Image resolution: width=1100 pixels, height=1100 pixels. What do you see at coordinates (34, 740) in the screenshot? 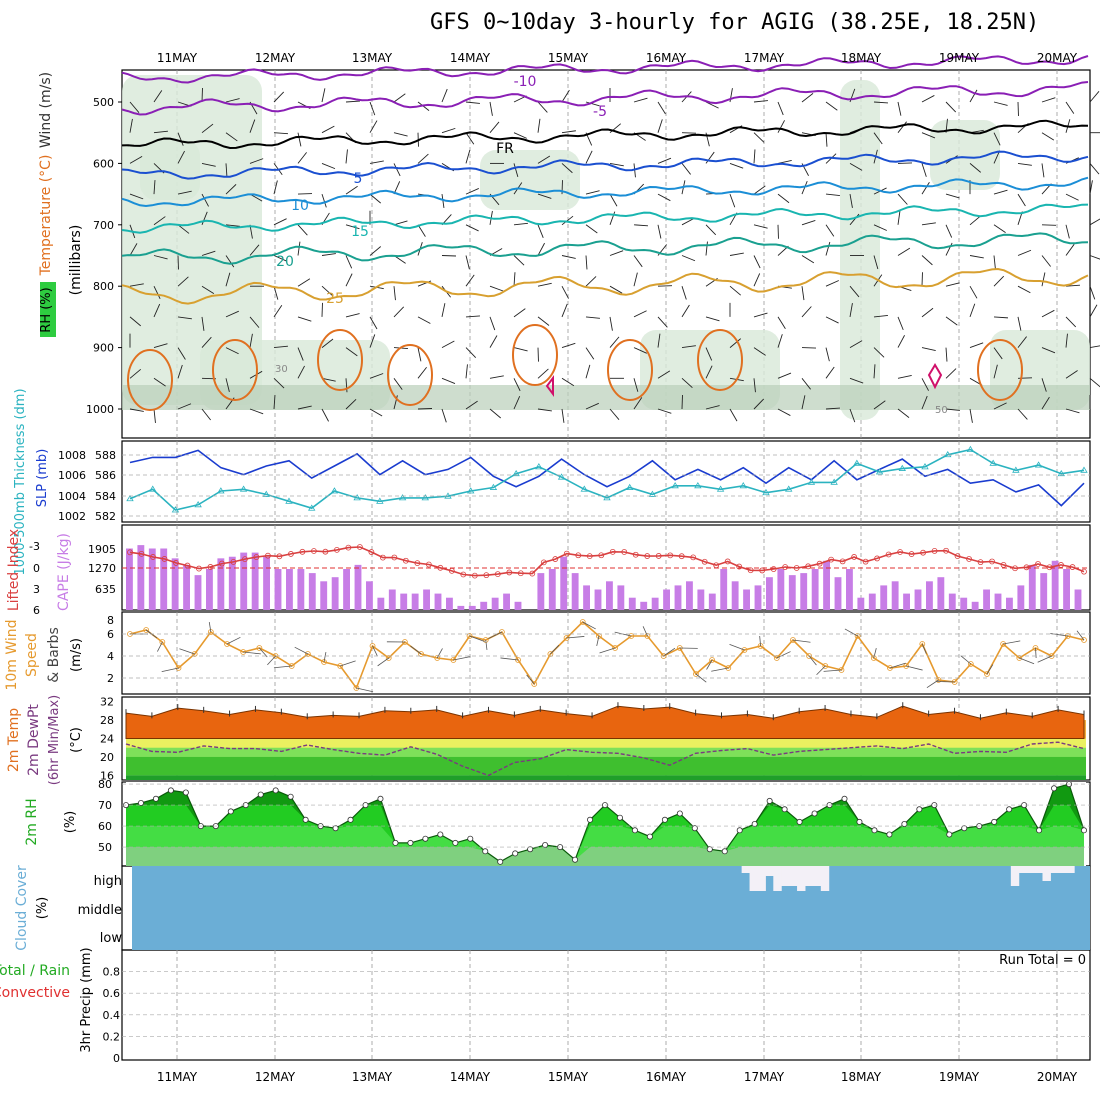
I see `dewpt-label: 2m DewPt` at bounding box center [34, 740].